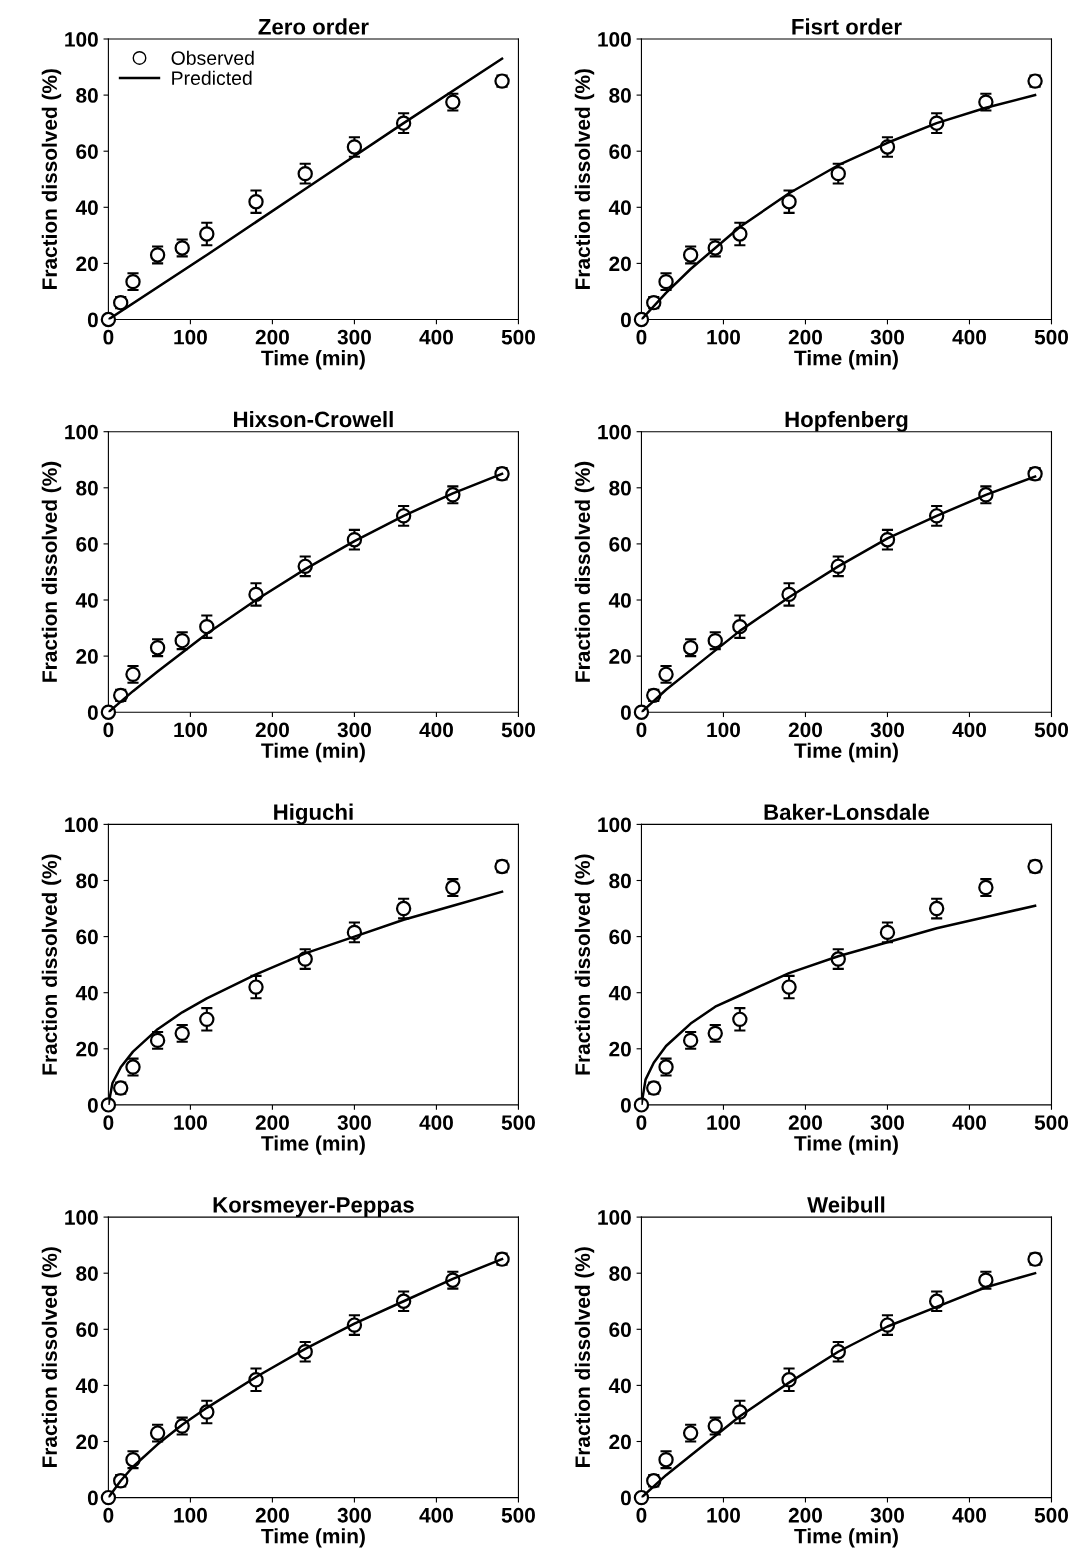  I want to click on chart-title: Hopfenberg, so click(846, 421).